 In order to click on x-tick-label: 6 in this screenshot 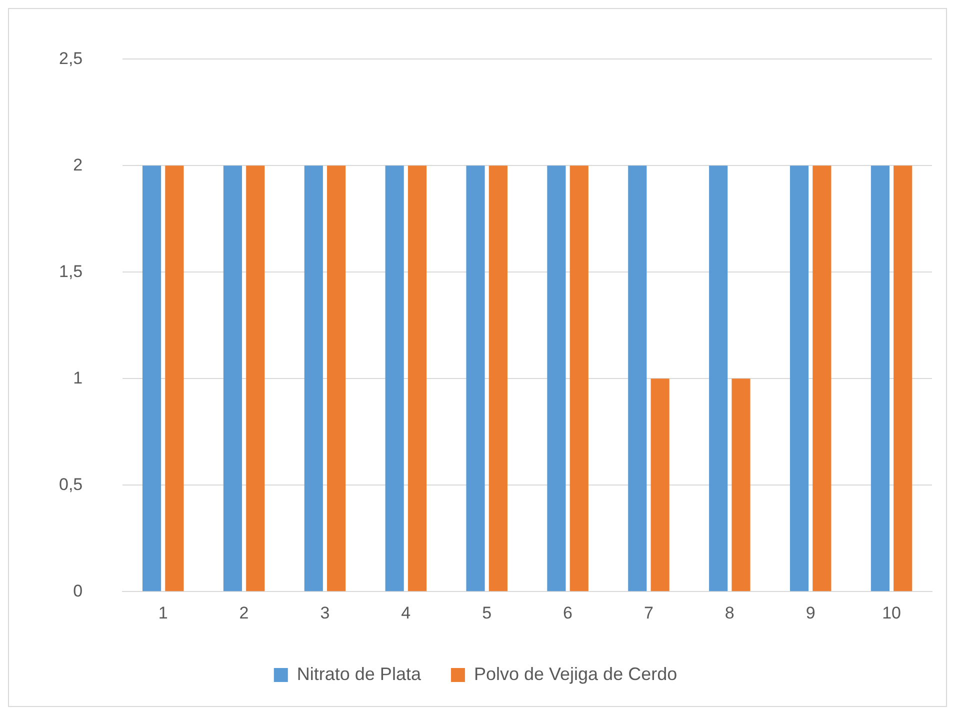, I will do `click(568, 612)`.